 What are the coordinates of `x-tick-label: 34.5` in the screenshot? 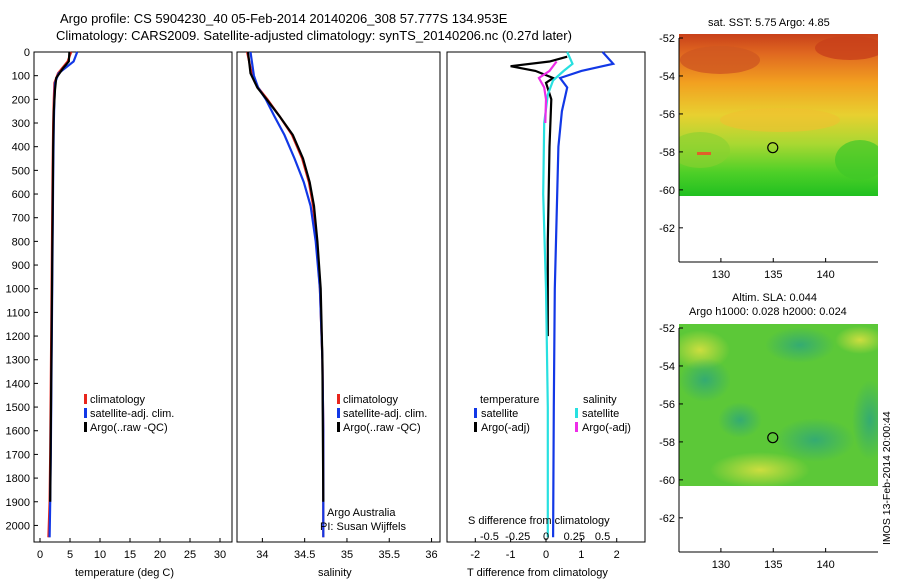 It's located at (304, 555).